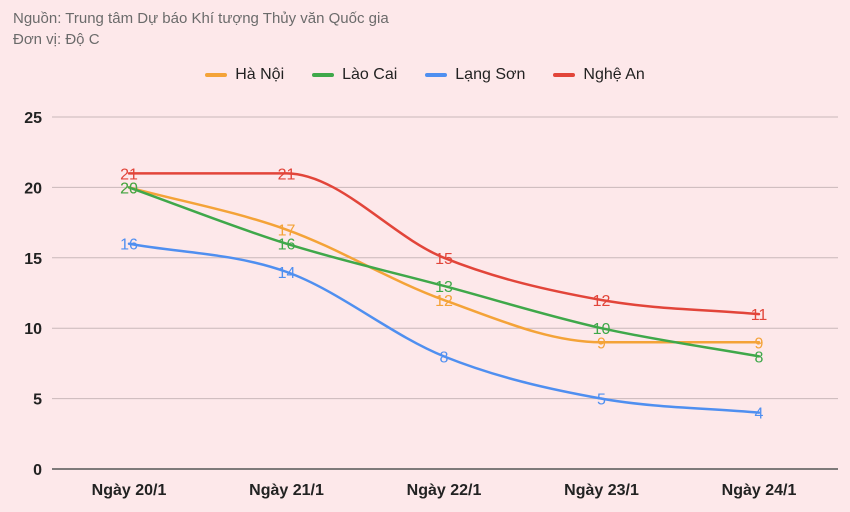 The width and height of the screenshot is (850, 512). What do you see at coordinates (287, 231) in the screenshot?
I see `data-label: 17` at bounding box center [287, 231].